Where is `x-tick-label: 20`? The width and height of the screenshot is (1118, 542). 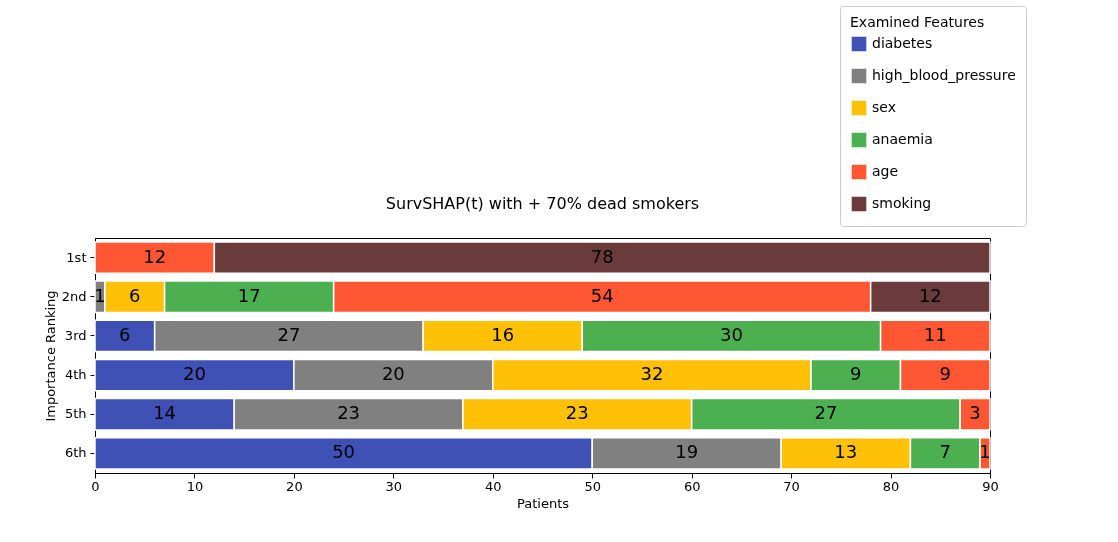
x-tick-label: 20 is located at coordinates (294, 486).